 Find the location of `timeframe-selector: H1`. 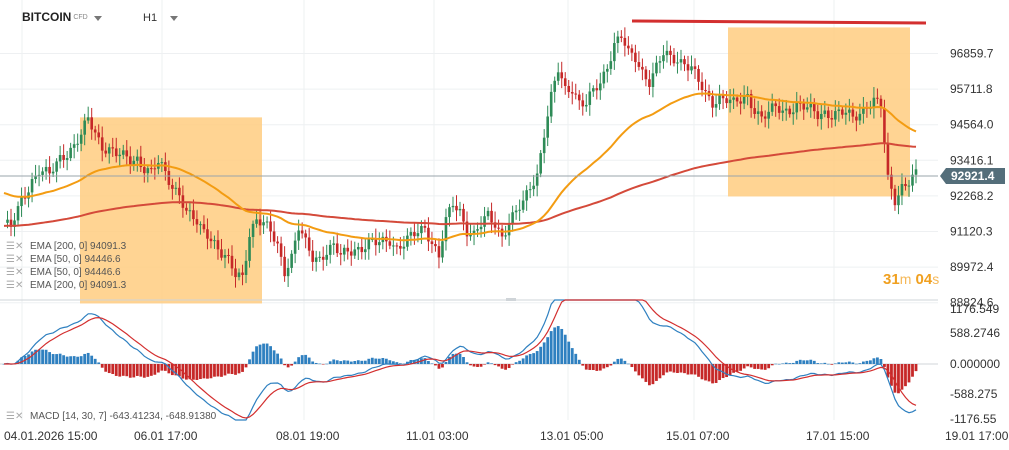

timeframe-selector: H1 is located at coordinates (150, 18).